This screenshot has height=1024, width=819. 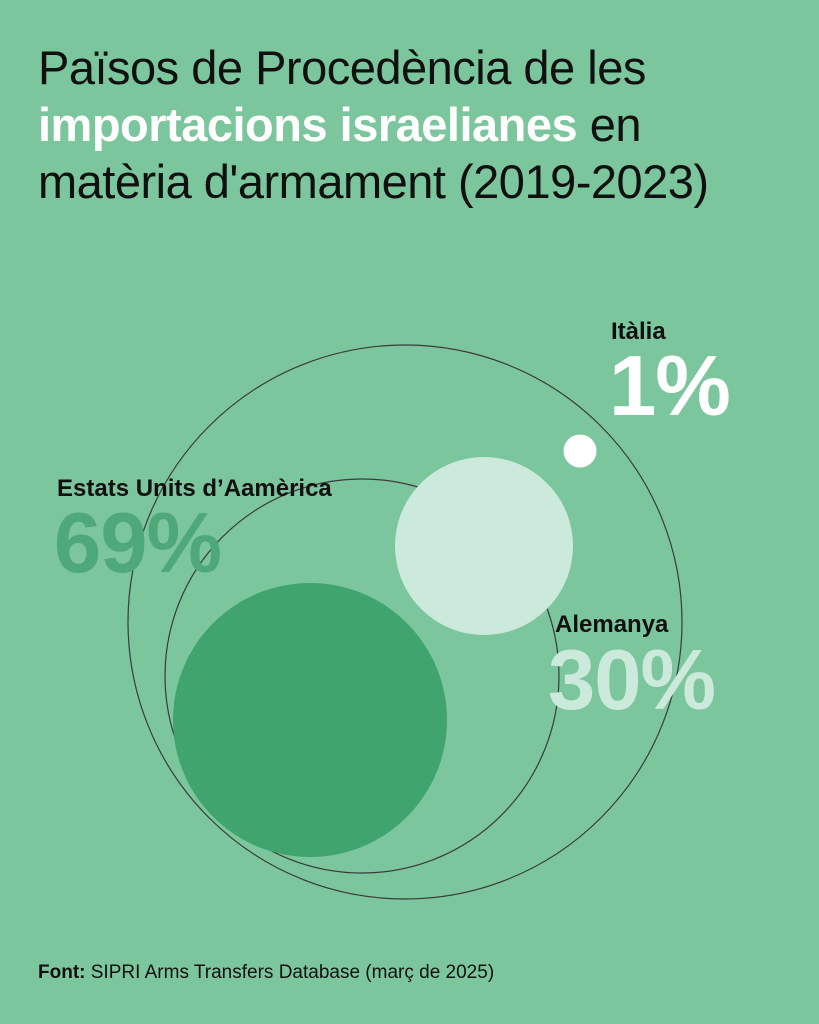 I want to click on title-highlight: importacions israelianes, so click(x=308, y=124).